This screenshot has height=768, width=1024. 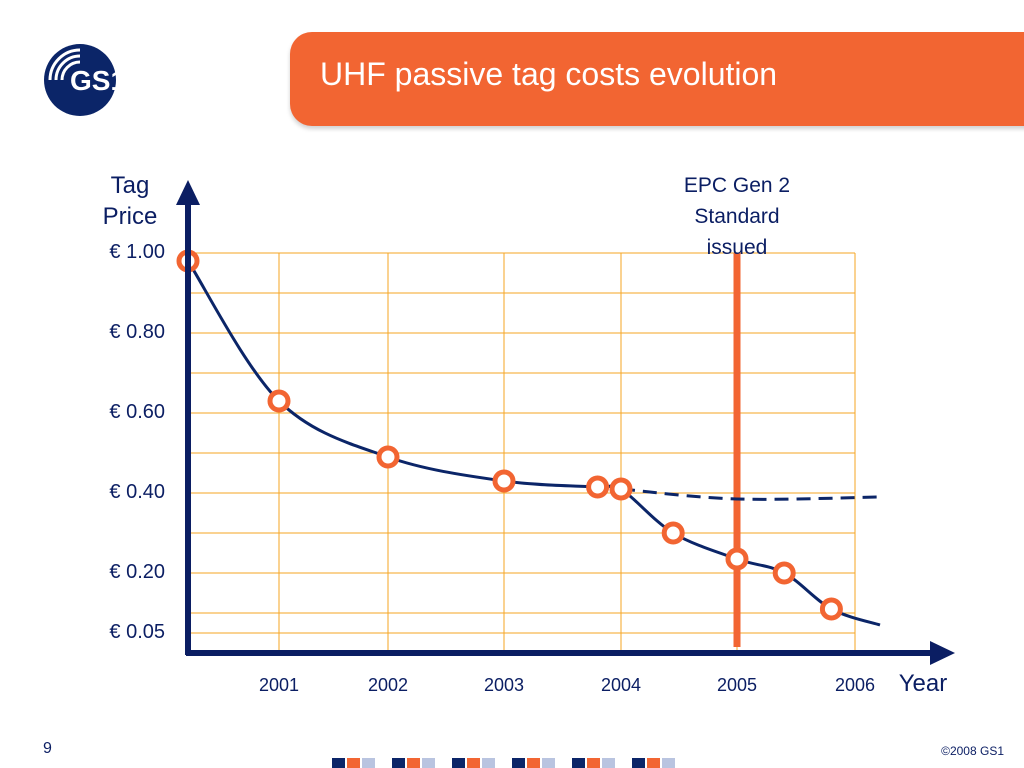 I want to click on gs1-logo: GS1, so click(x=85, y=80).